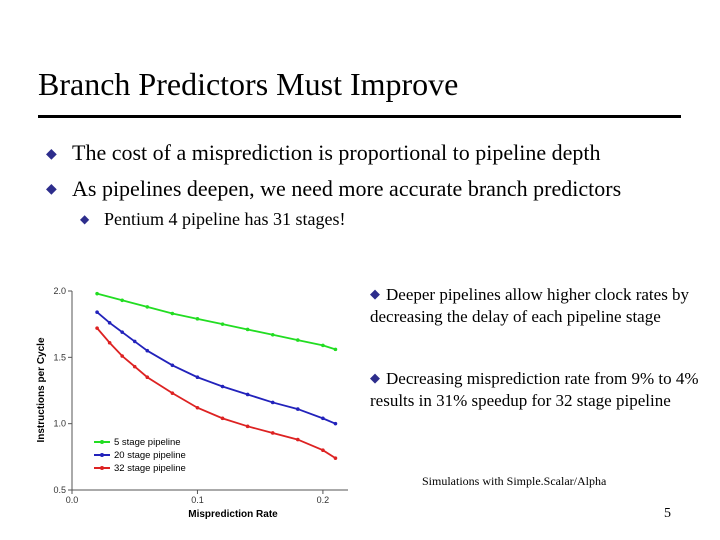 The width and height of the screenshot is (720, 540). Describe the element at coordinates (59, 357) in the screenshot. I see `y-tick-label: 1.5` at that location.